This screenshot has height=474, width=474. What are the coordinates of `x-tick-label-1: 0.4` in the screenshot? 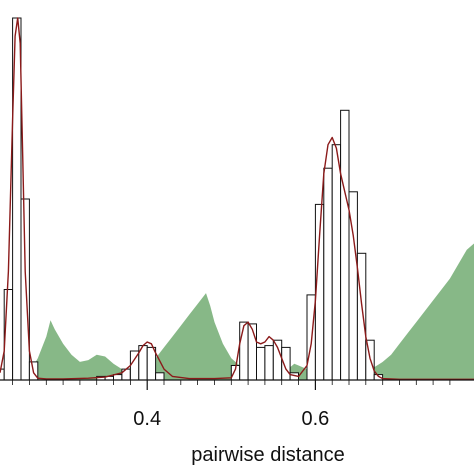 It's located at (147, 419).